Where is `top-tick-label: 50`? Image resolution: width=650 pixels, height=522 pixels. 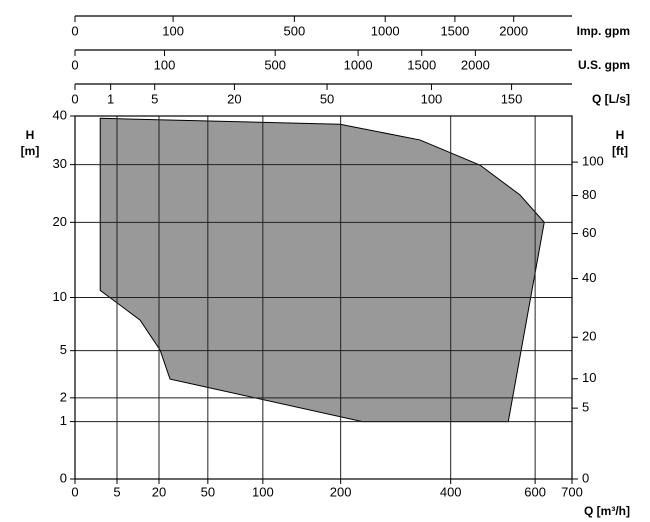
top-tick-label: 50 is located at coordinates (327, 98).